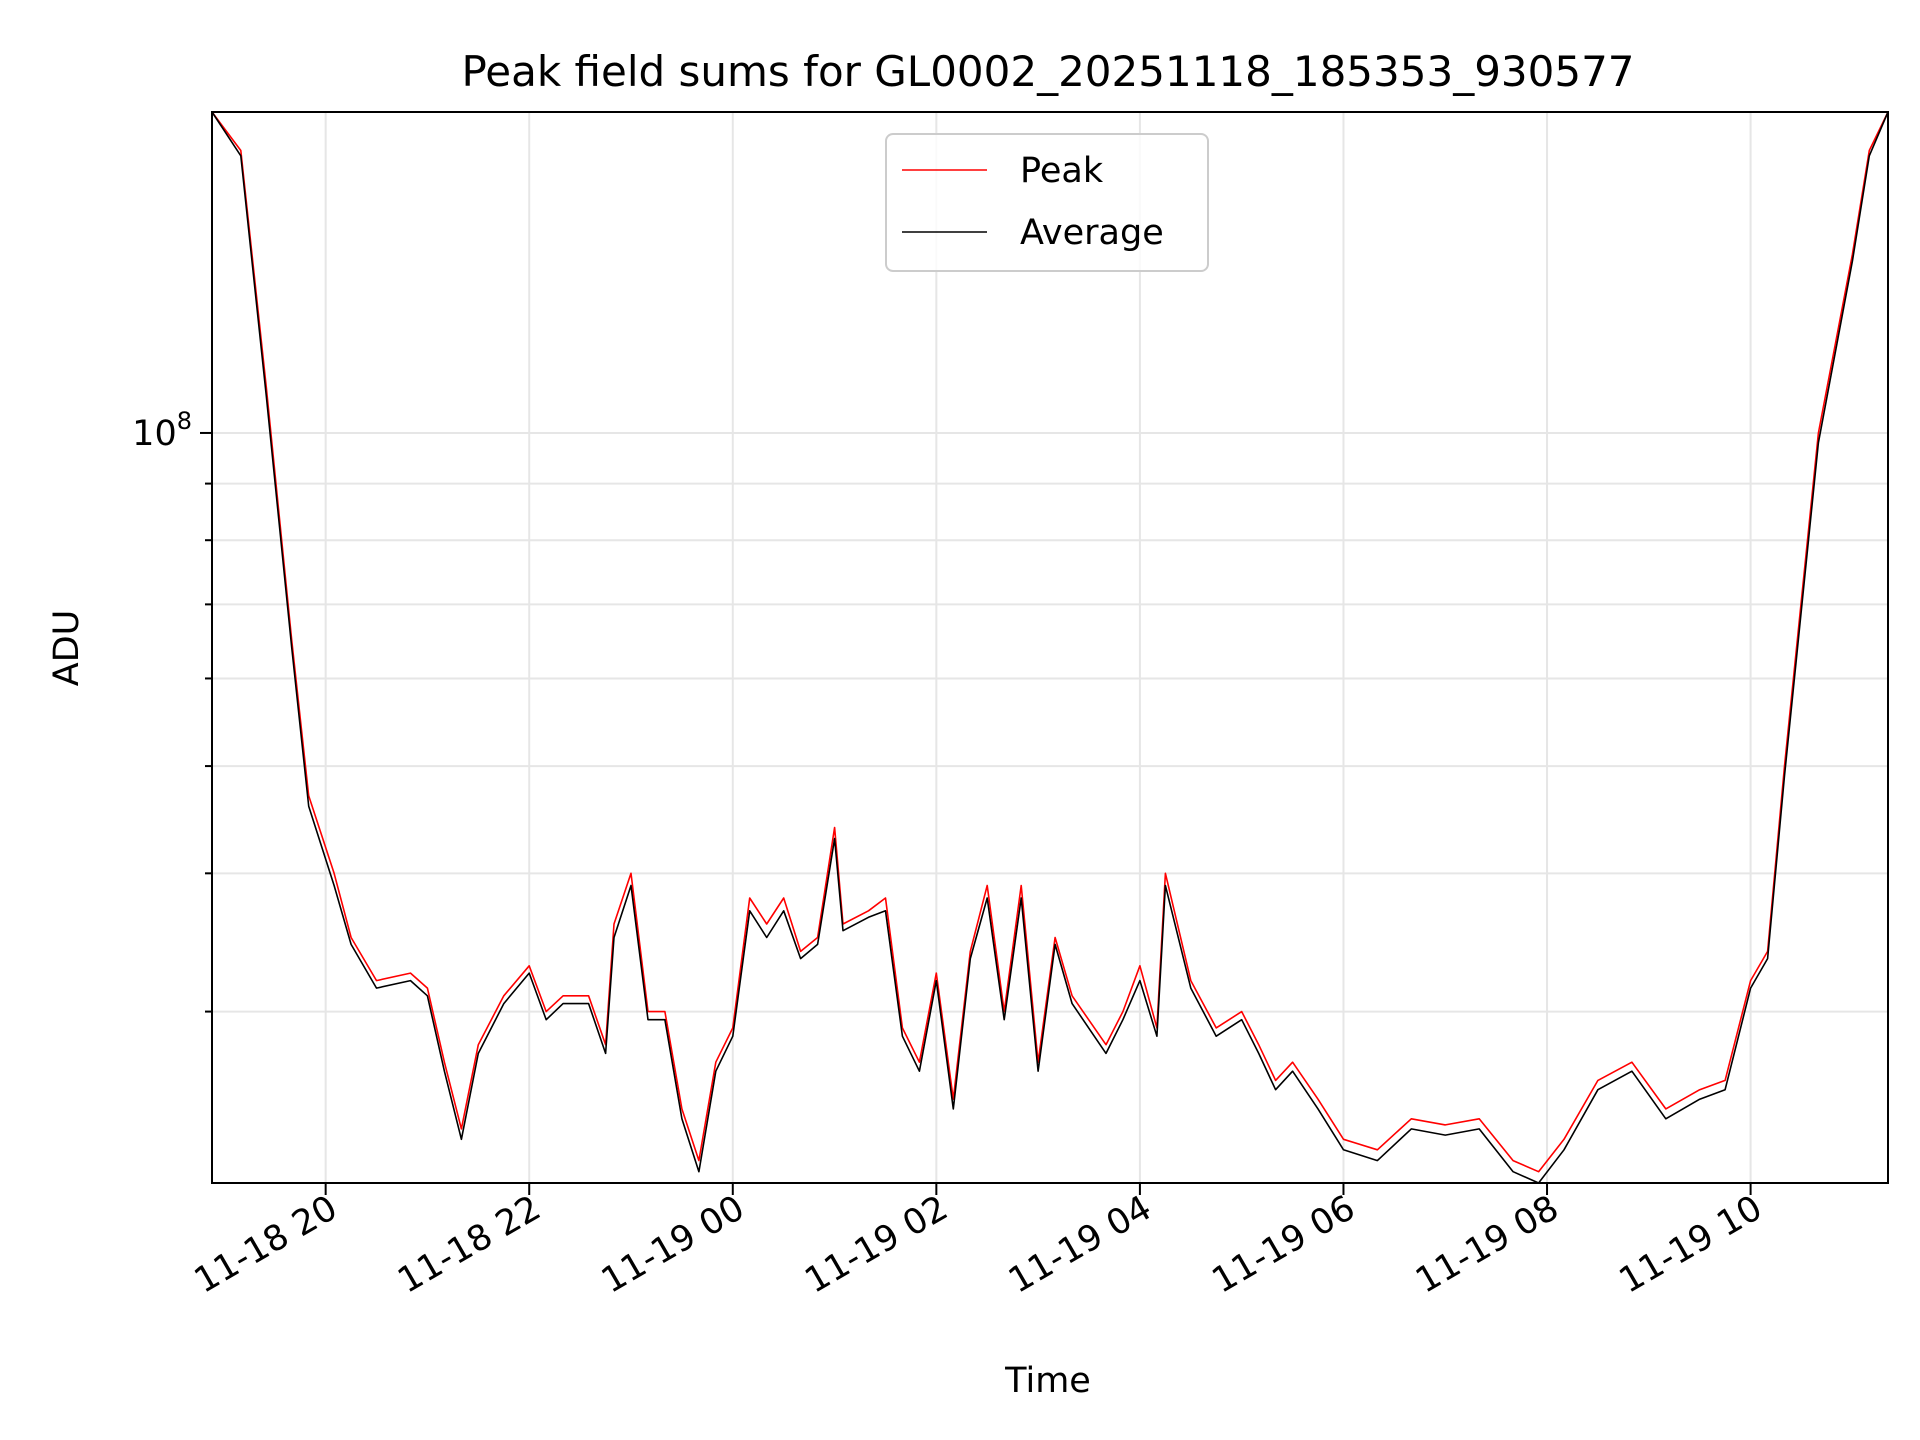 This screenshot has height=1440, width=1920. What do you see at coordinates (67, 648) in the screenshot?
I see `y-axis-label: ADU` at bounding box center [67, 648].